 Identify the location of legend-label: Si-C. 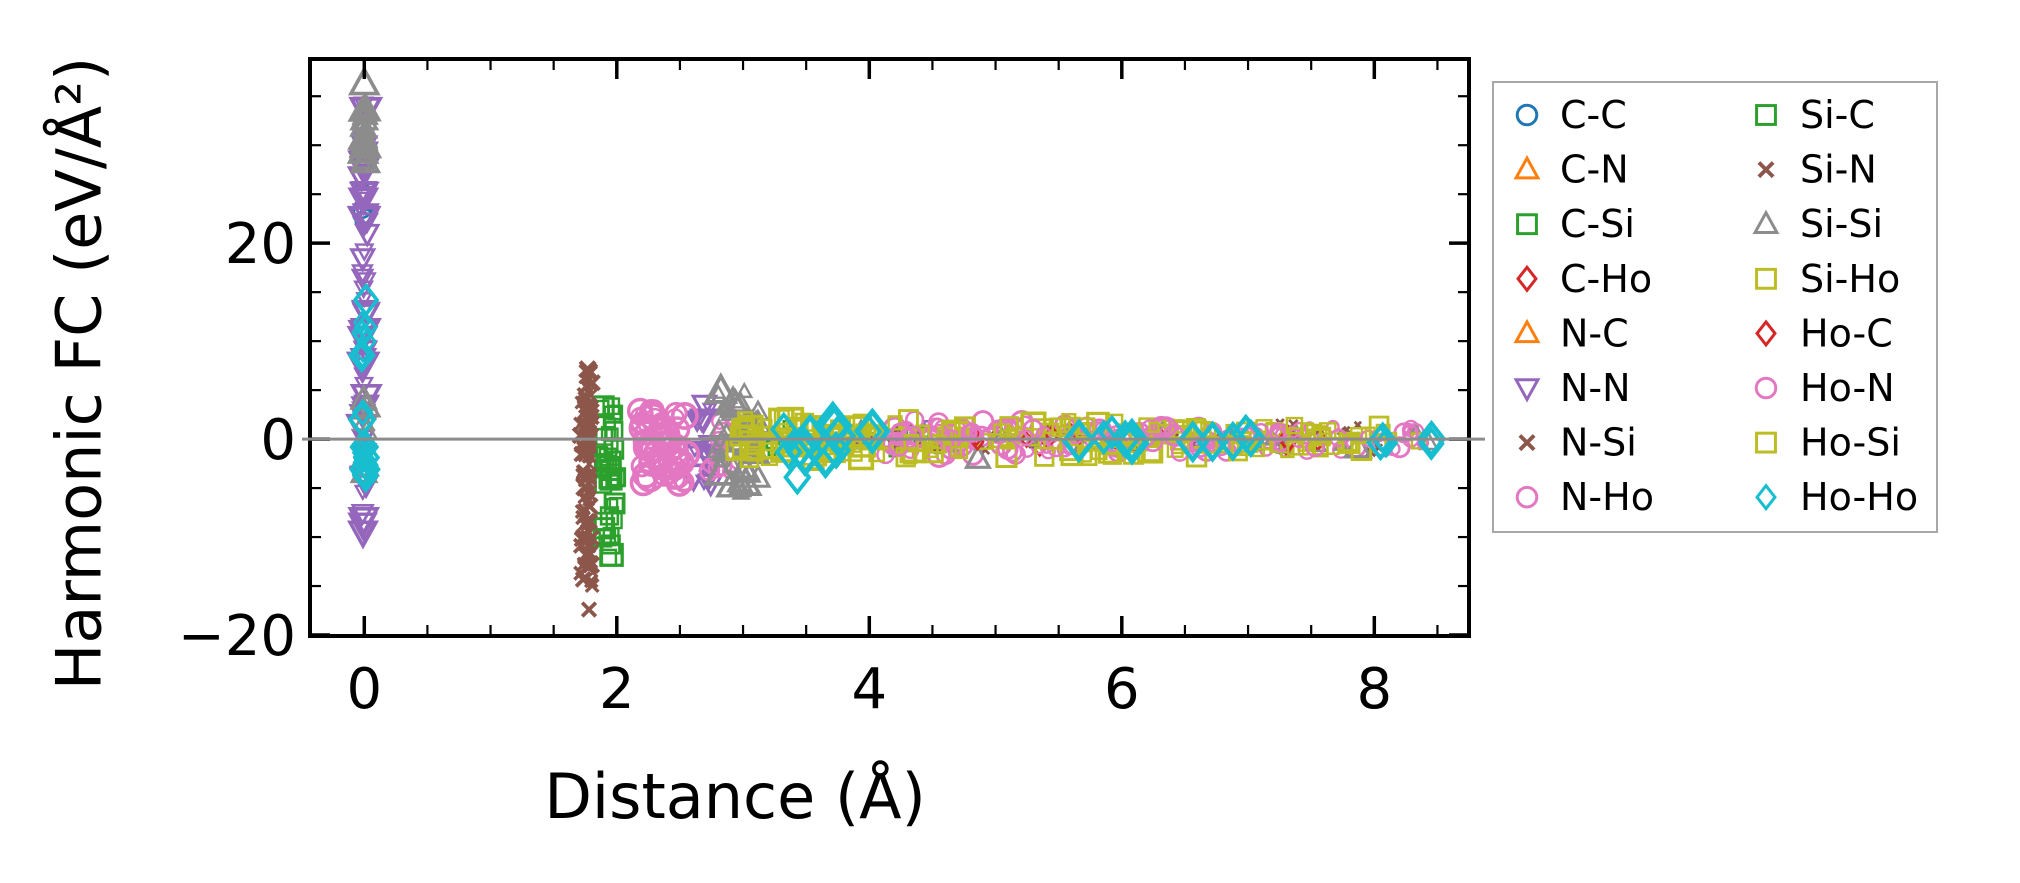
(1837, 115).